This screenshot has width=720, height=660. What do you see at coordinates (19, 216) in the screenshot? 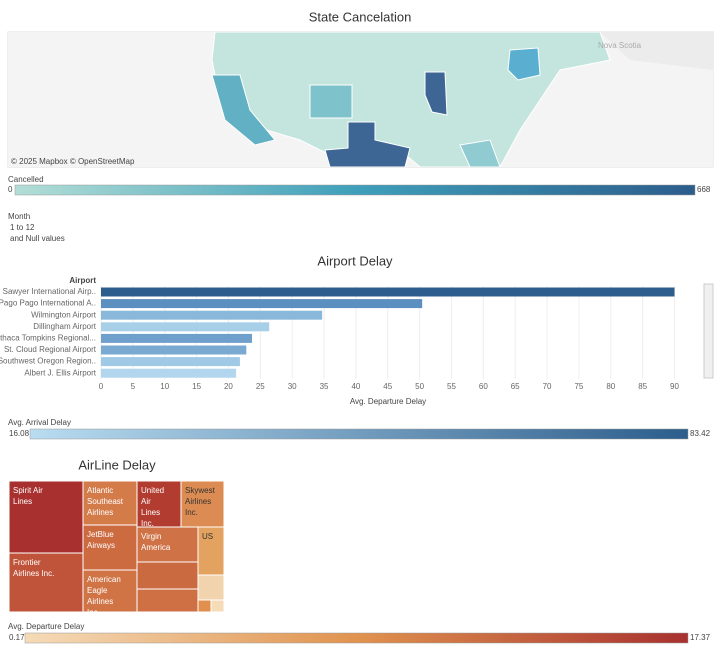
I see `filter-title: Month` at bounding box center [19, 216].